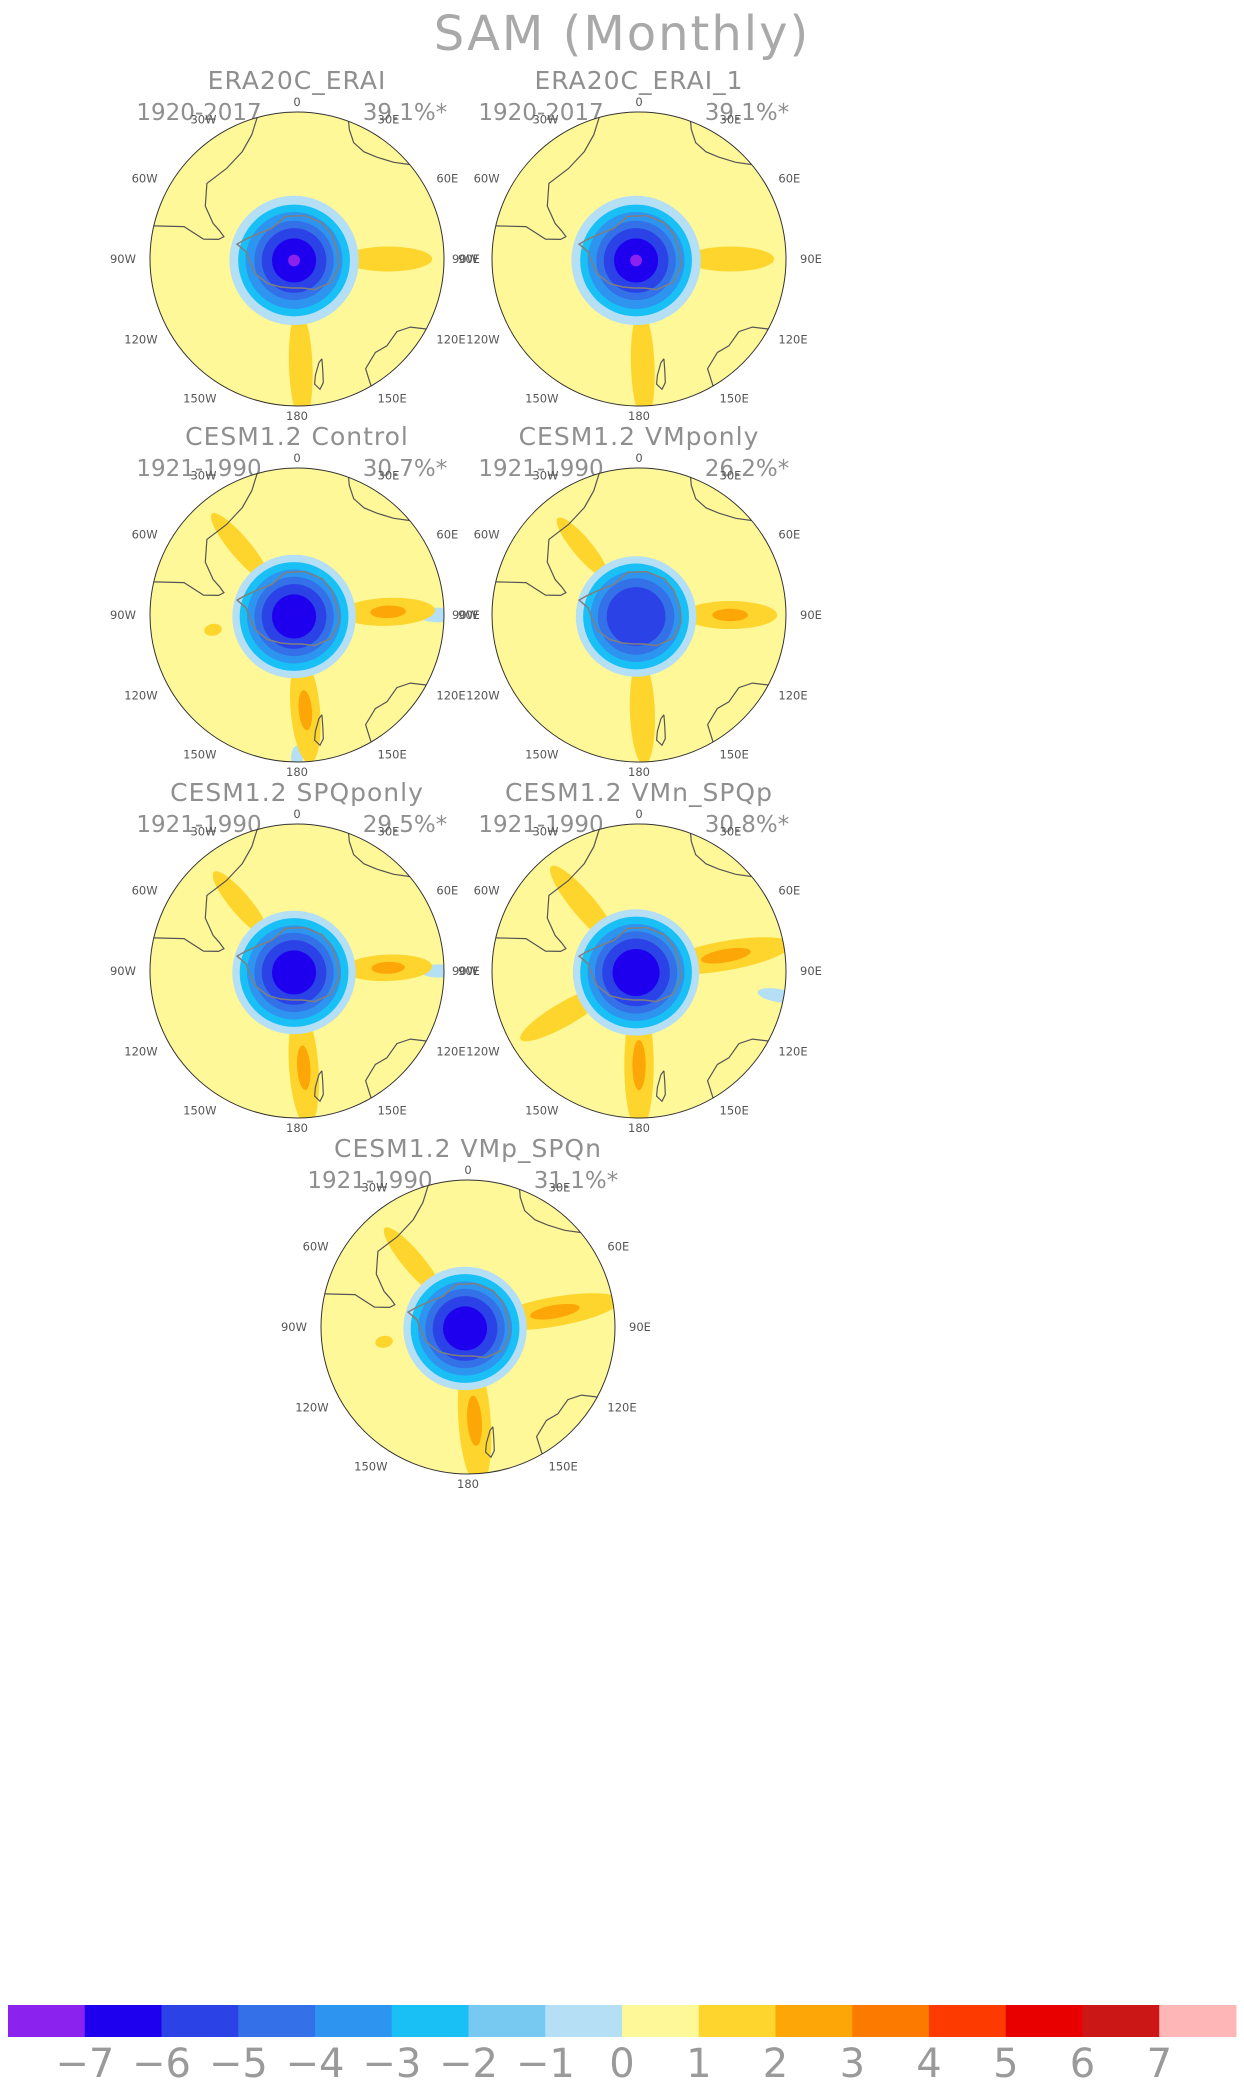 The image size is (1244, 2086). Describe the element at coordinates (1159, 2063) in the screenshot. I see `colorbar-tick-label: 7` at that location.